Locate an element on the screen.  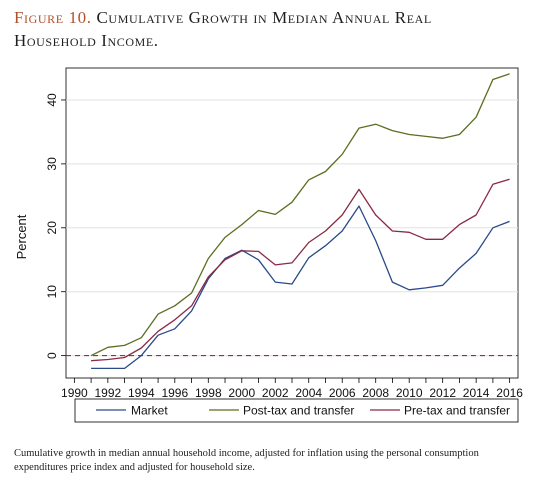
x-tick-label-2006: 2006 is located at coordinates (342, 393).